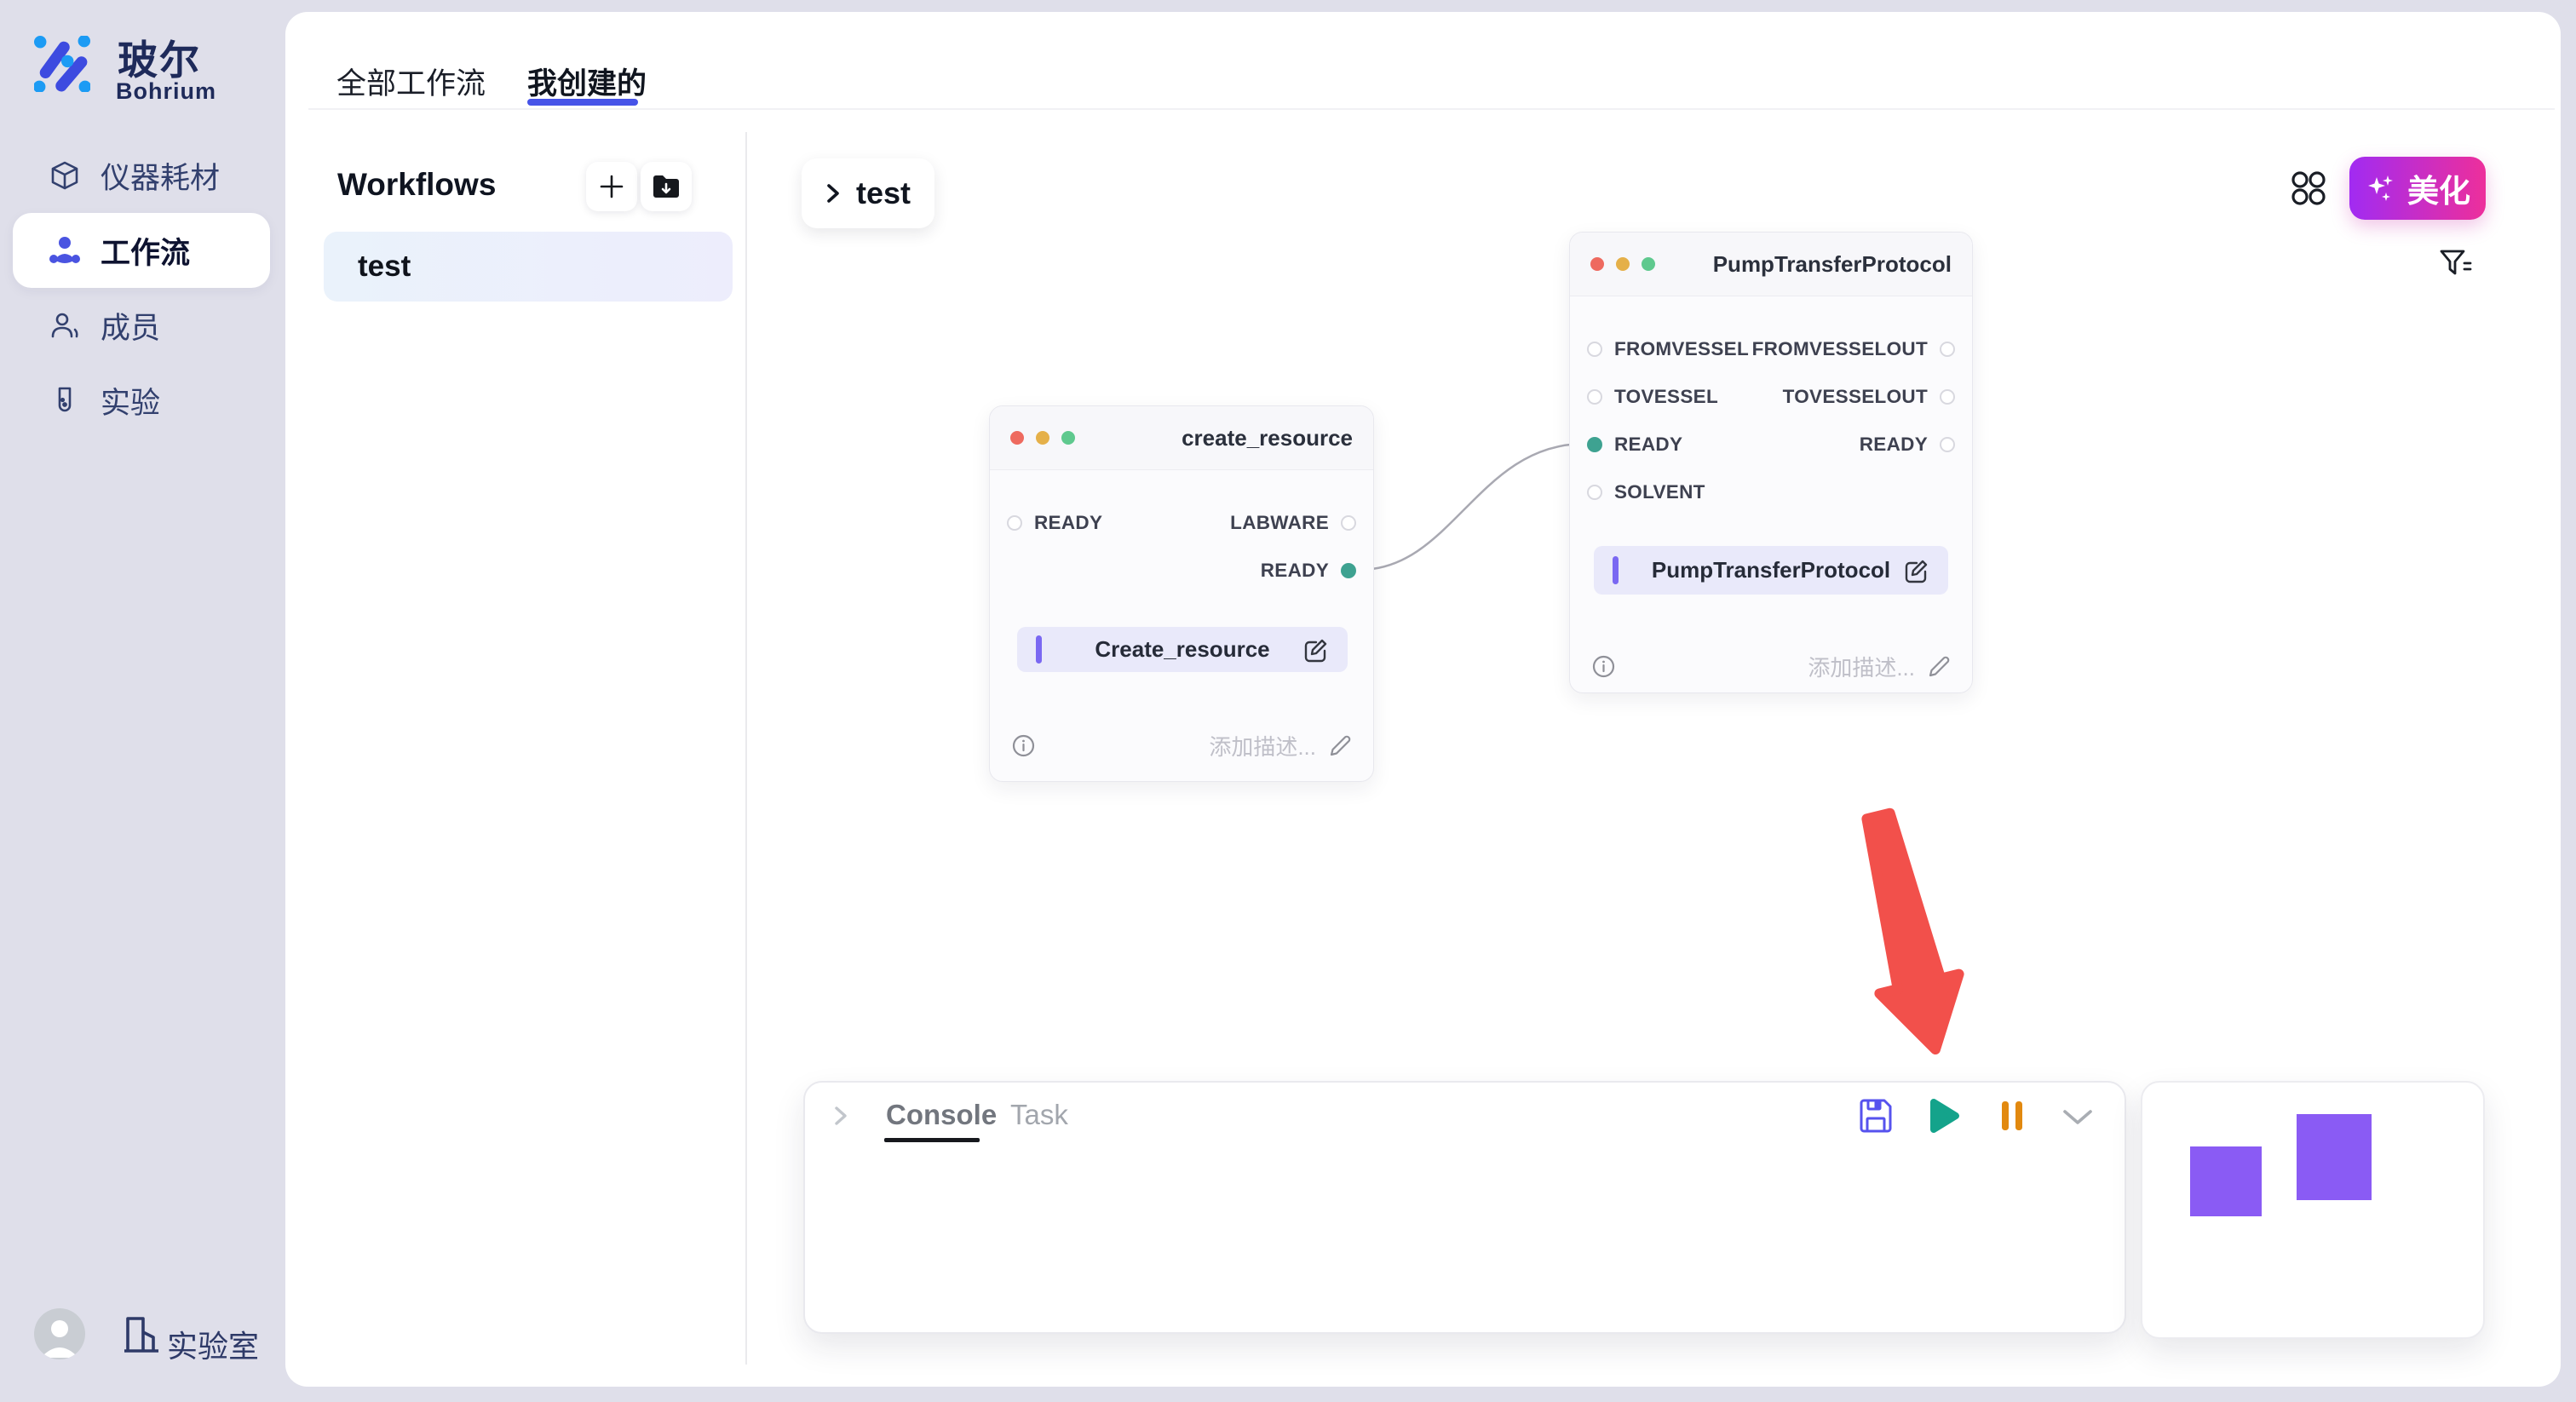  I want to click on account-label: 实验室, so click(214, 1346).